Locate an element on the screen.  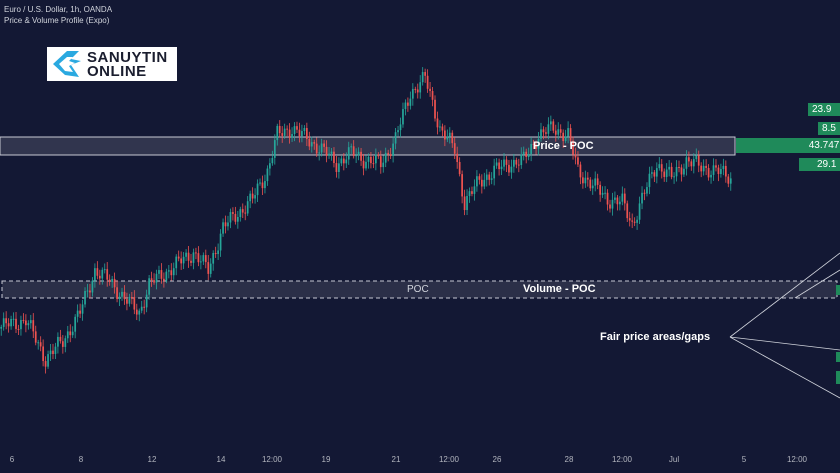
fair-price-label: Fair price areas/gaps is located at coordinates (655, 337).